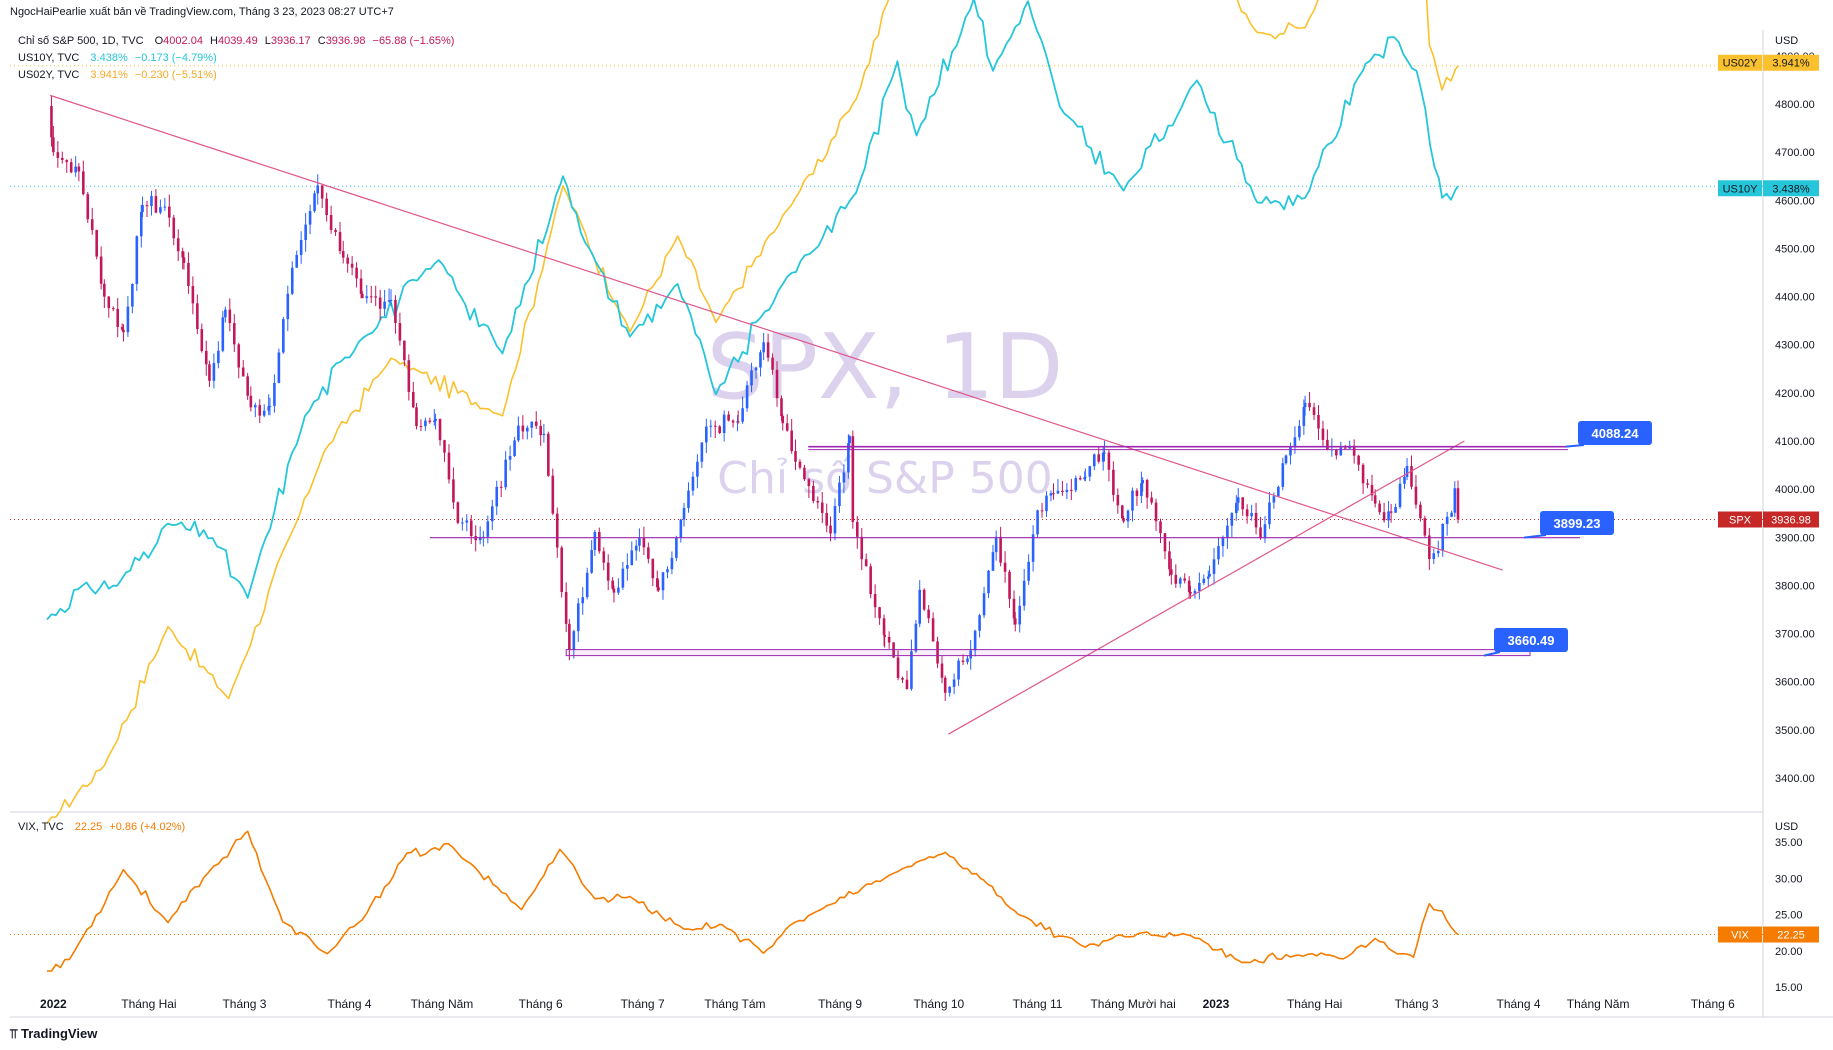  I want to click on callout-3899-box, so click(1577, 523).